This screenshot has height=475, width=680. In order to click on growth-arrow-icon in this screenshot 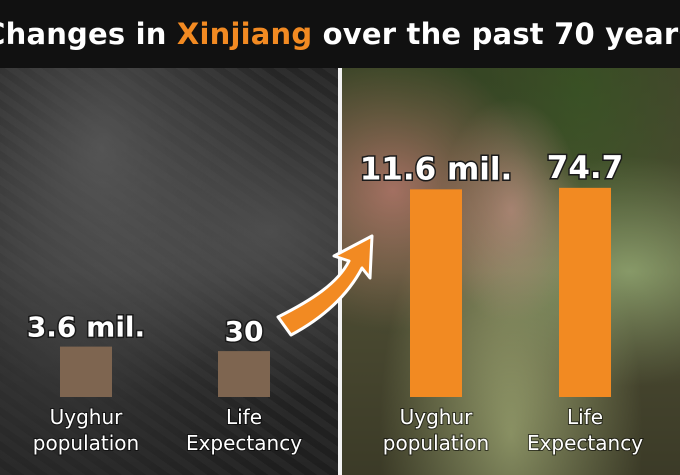, I will do `click(325, 285)`.